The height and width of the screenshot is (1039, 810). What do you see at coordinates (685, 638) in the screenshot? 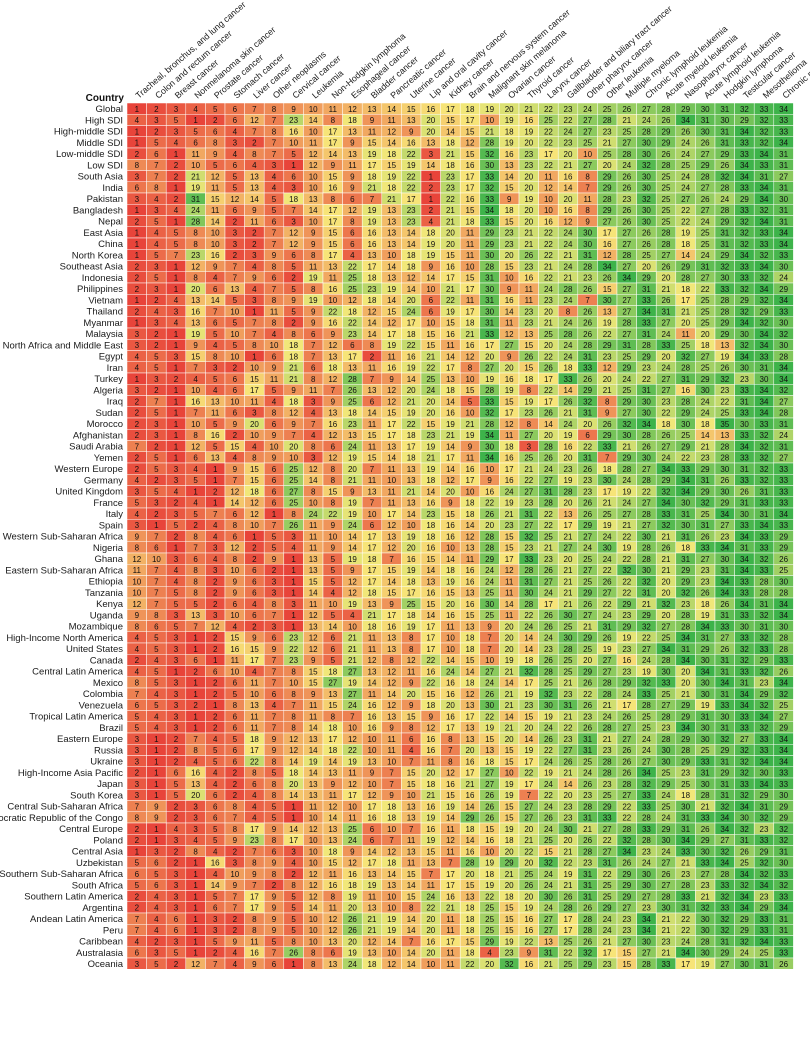
I see `cell-value: 34` at bounding box center [685, 638].